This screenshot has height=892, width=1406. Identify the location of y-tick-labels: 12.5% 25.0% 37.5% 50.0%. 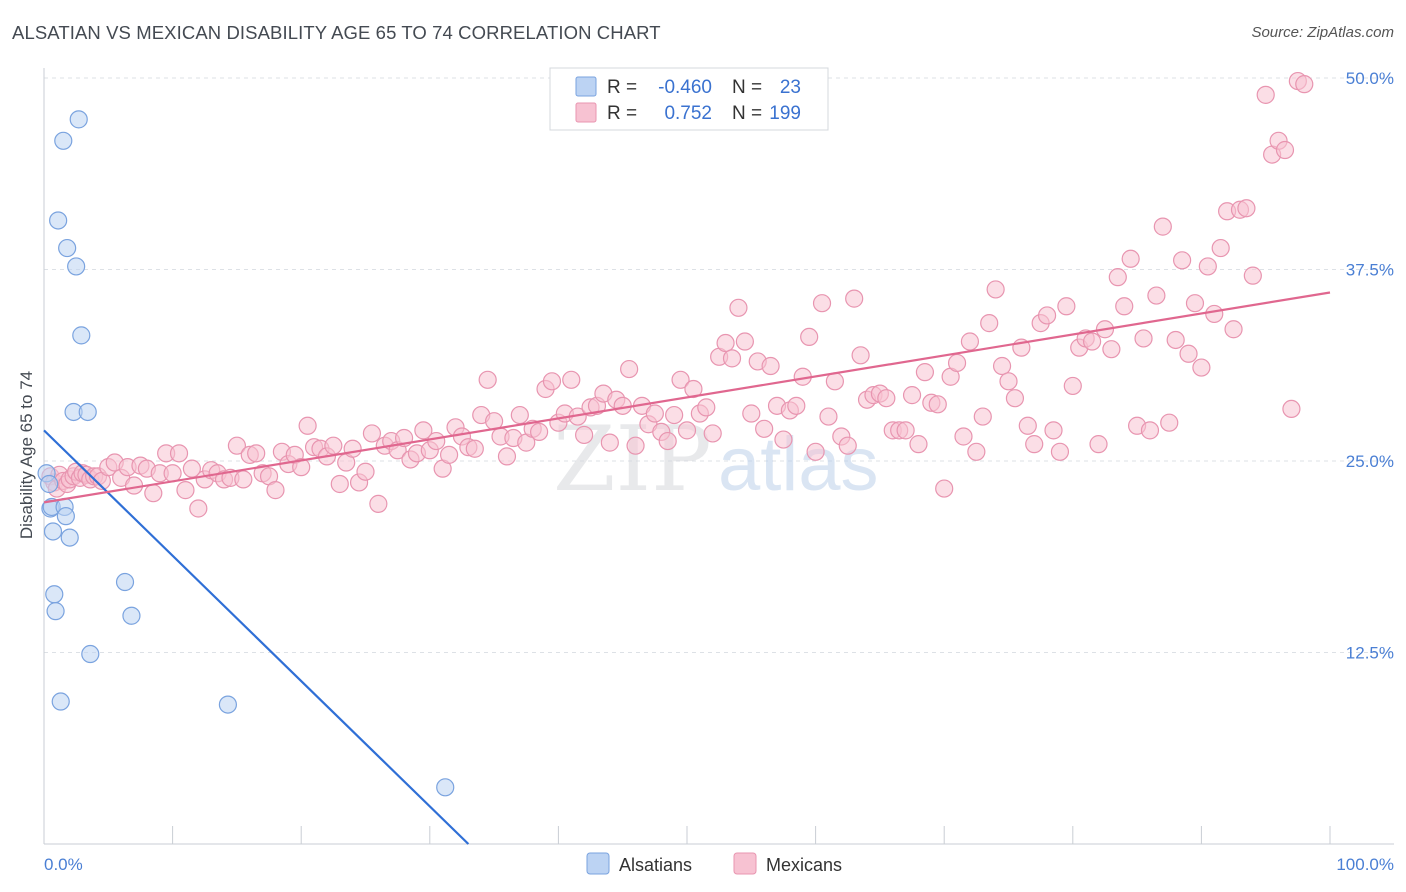
(1370, 366).